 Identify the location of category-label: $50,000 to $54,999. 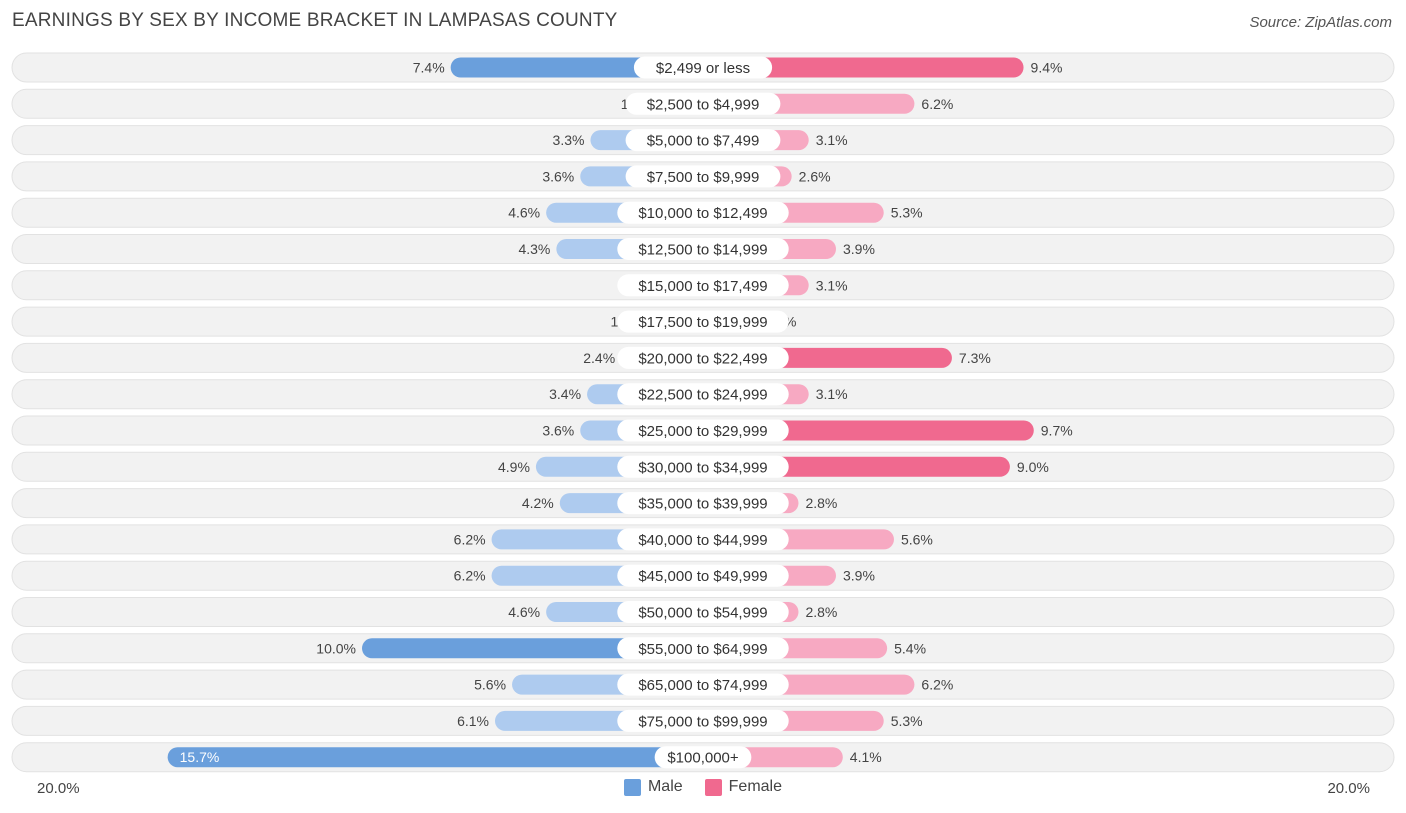
(702, 613).